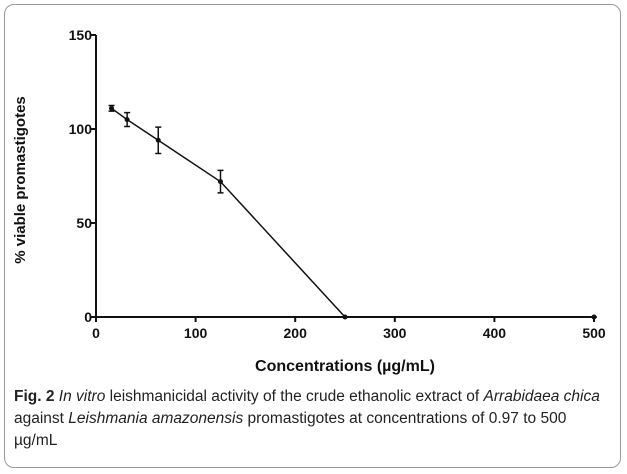 The height and width of the screenshot is (474, 627). I want to click on x-tick-label: 500, so click(594, 333).